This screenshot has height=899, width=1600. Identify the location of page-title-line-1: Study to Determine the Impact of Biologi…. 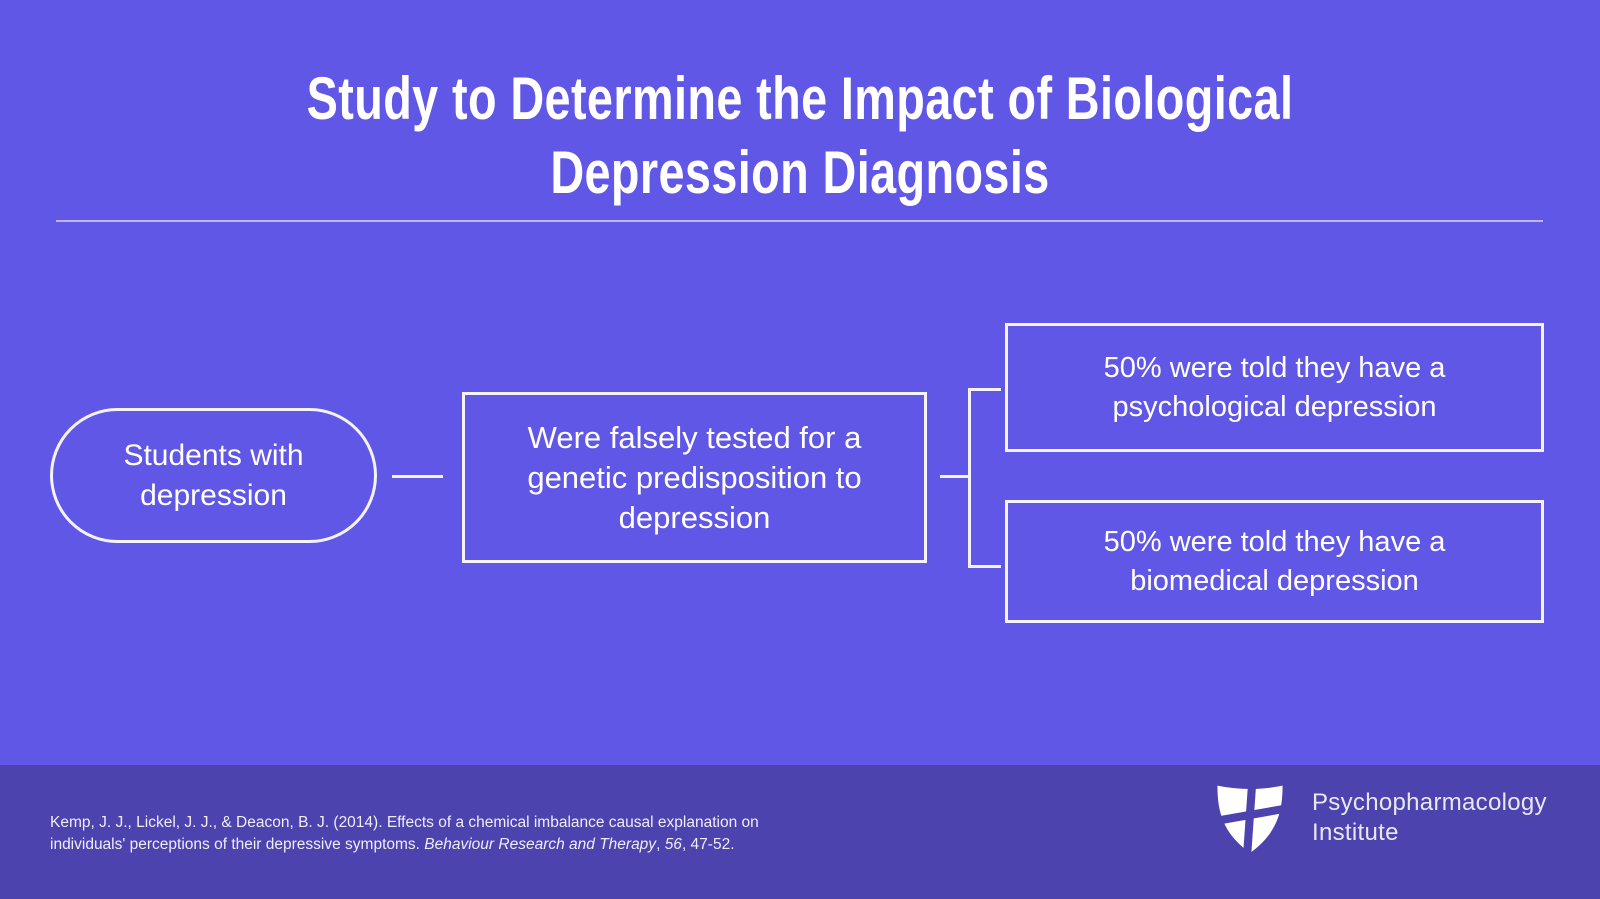
(800, 98).